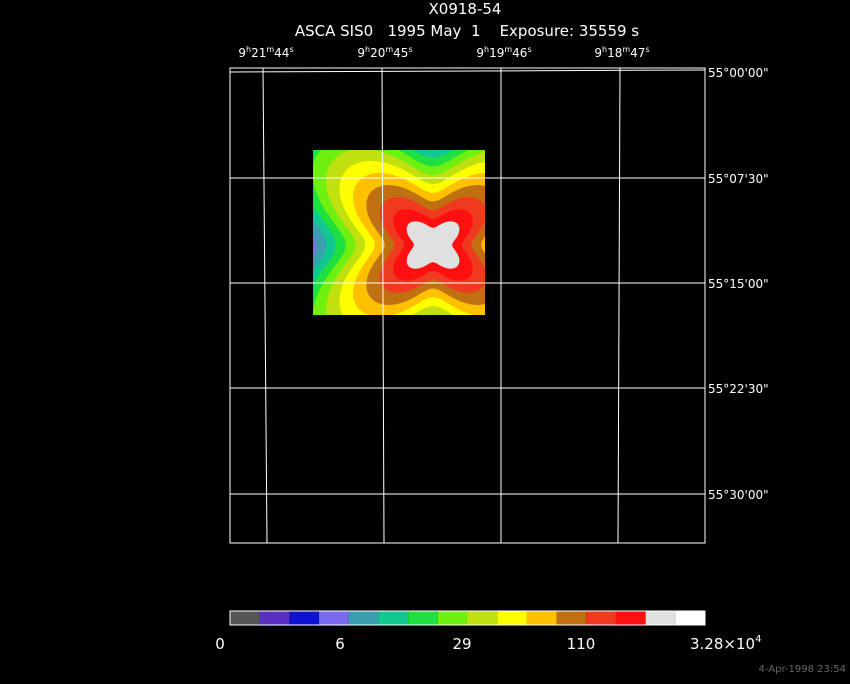 This screenshot has height=684, width=850. What do you see at coordinates (581, 644) in the screenshot?
I see `colorbar-label: 110` at bounding box center [581, 644].